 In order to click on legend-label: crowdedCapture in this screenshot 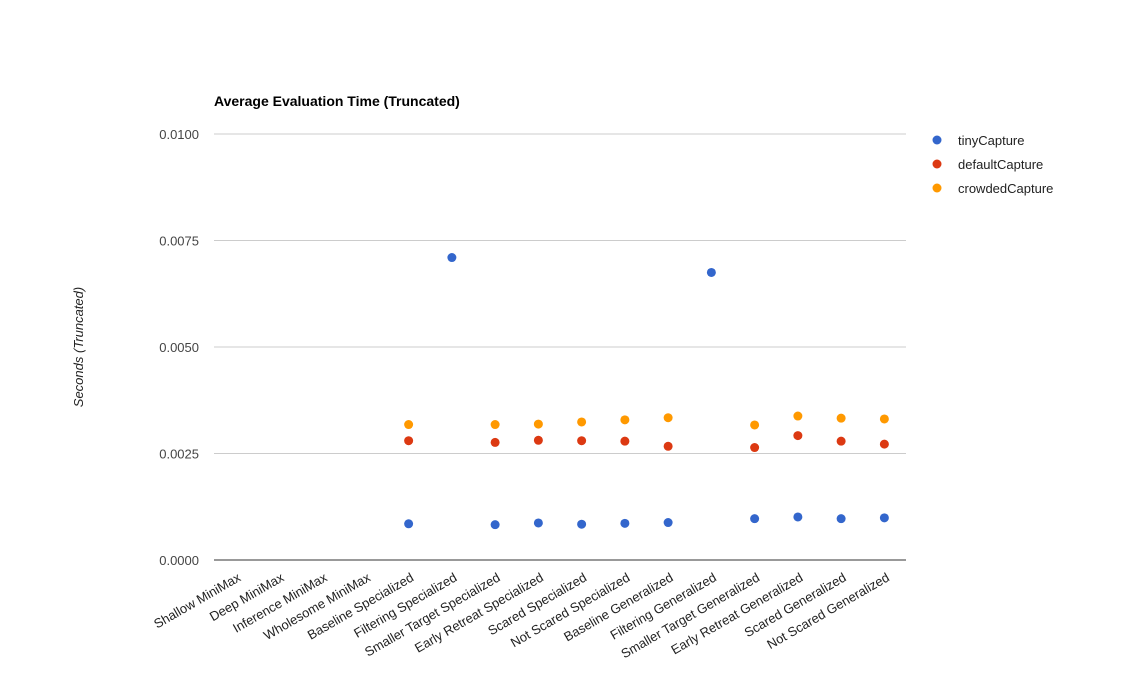, I will do `click(1005, 188)`.